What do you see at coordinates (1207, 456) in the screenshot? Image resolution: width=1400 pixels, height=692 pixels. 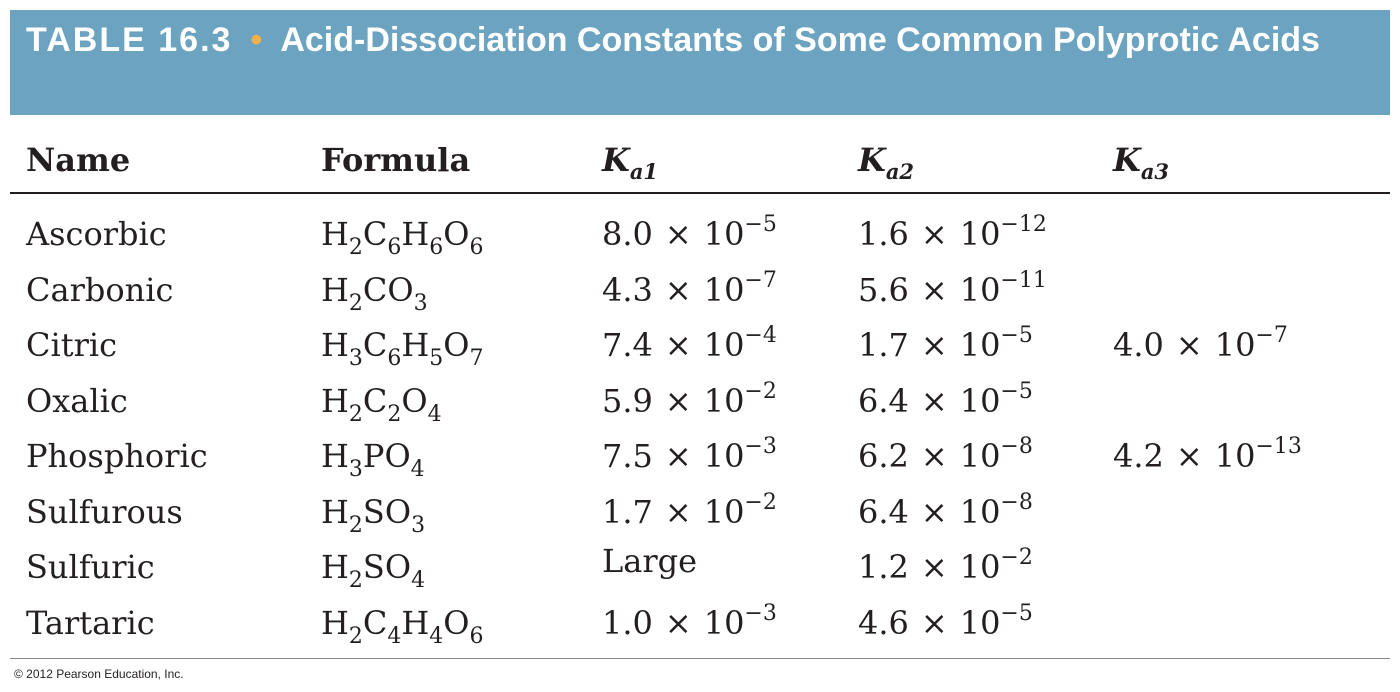 I see `ka3-value: 4.2 × 10−13` at bounding box center [1207, 456].